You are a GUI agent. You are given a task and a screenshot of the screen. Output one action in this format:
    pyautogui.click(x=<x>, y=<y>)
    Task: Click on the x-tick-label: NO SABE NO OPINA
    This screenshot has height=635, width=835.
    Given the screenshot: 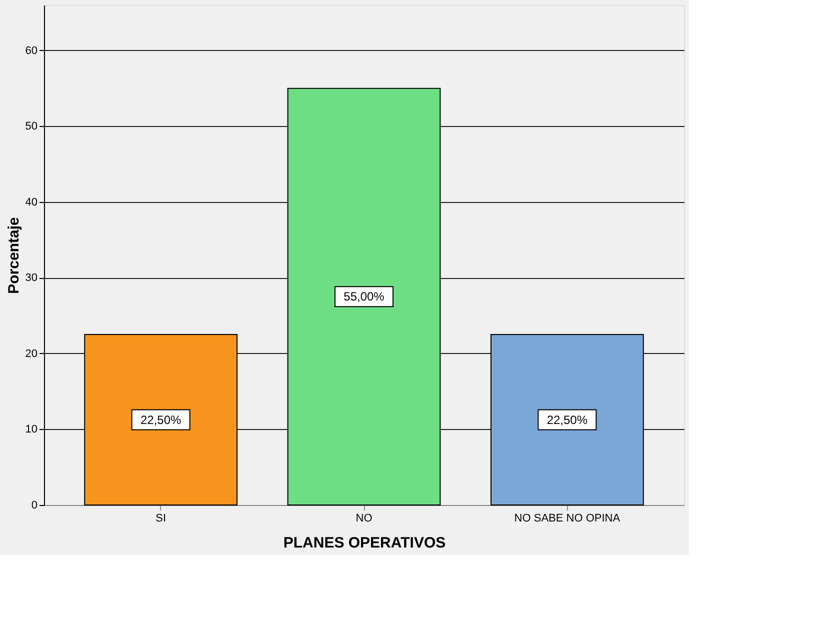 What is the action you would take?
    pyautogui.click(x=567, y=518)
    